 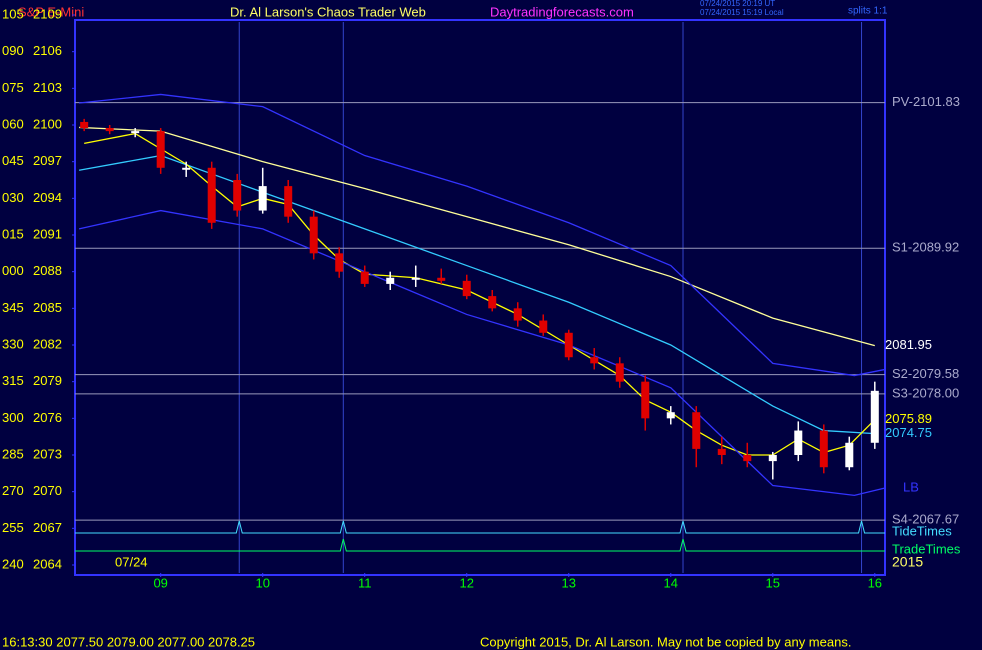 What do you see at coordinates (13, 343) in the screenshot?
I see `angle-label: 330` at bounding box center [13, 343].